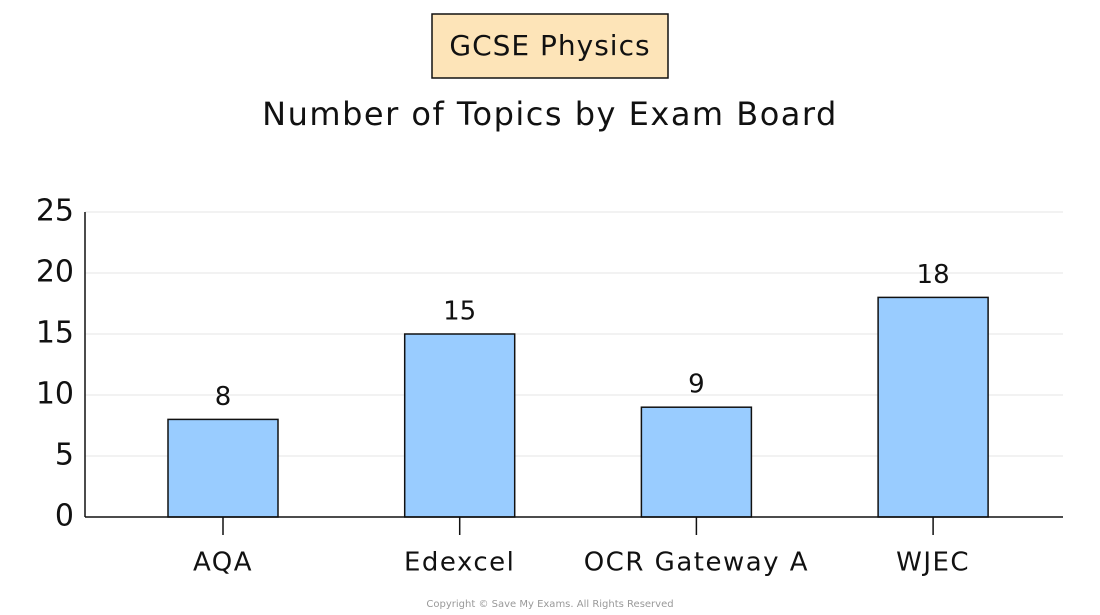 The image size is (1100, 615). I want to click on data-label: 18, so click(933, 275).